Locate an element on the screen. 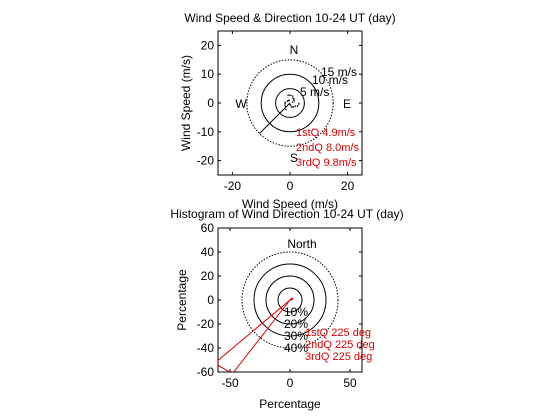  bottom-compass-north: North is located at coordinates (301, 244).